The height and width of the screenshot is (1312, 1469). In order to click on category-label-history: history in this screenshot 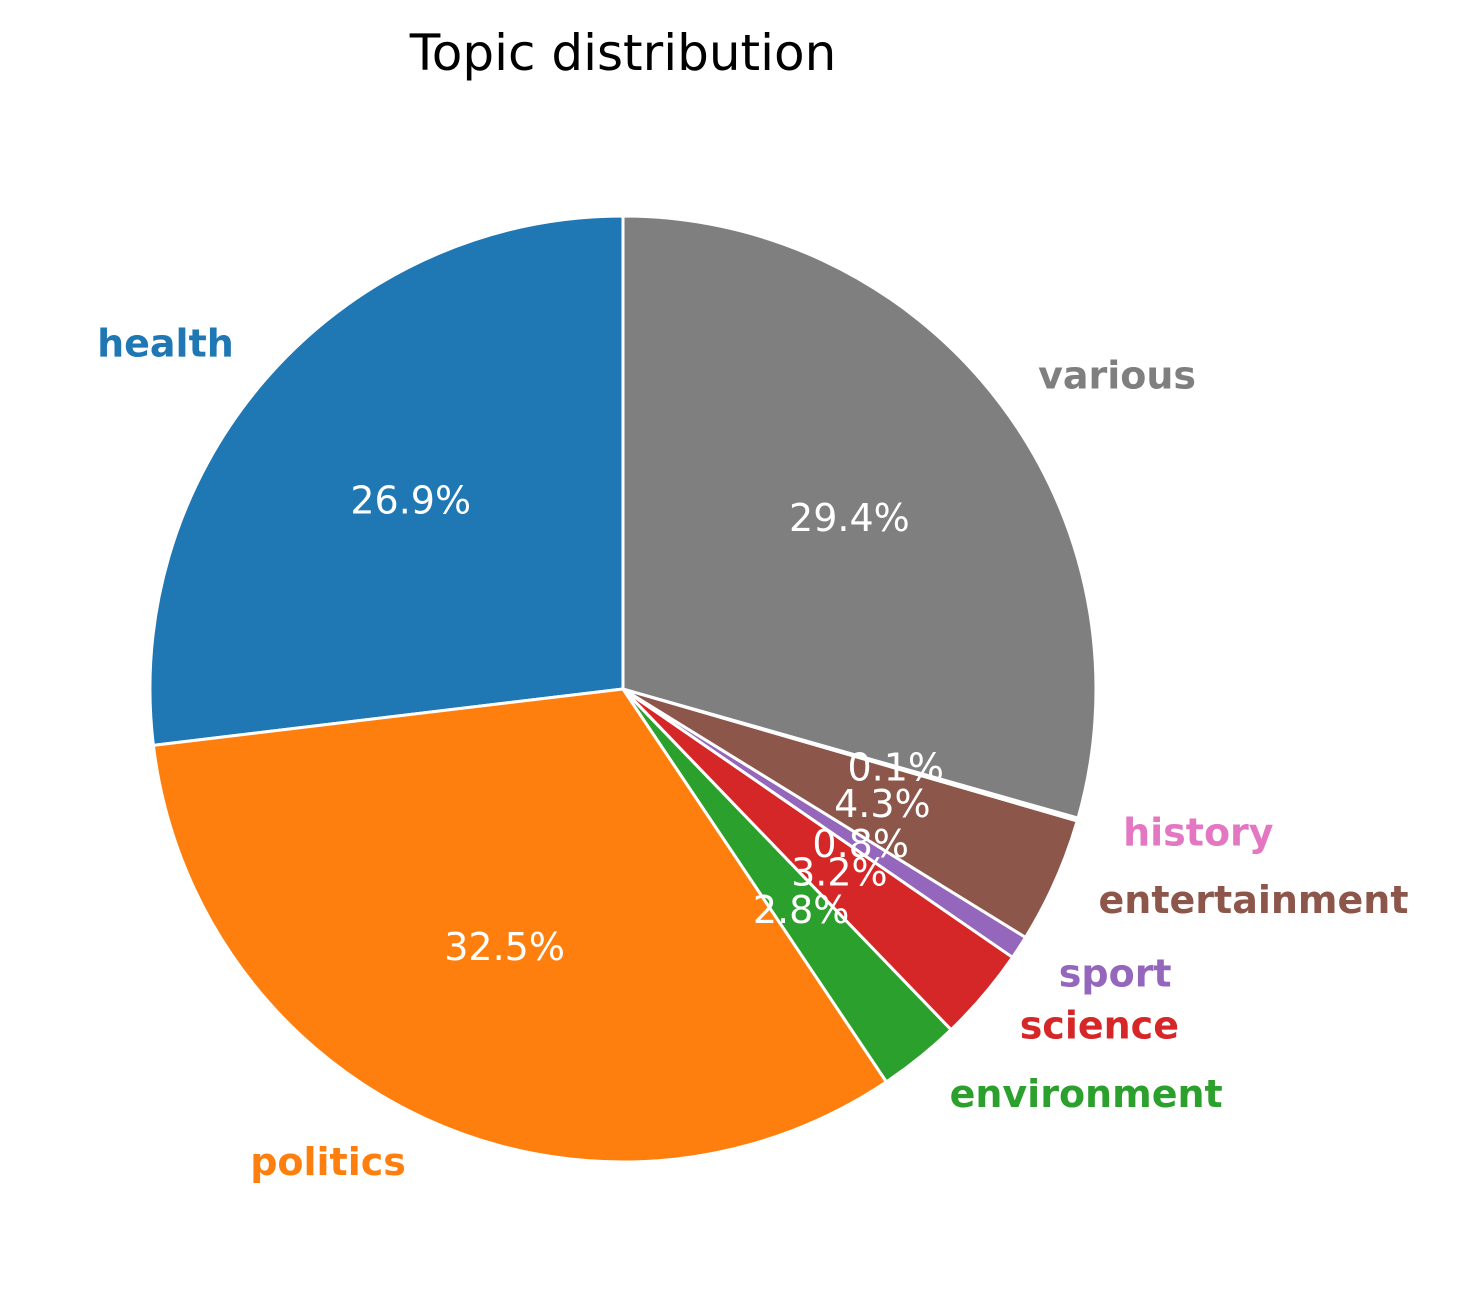, I will do `click(1198, 833)`.